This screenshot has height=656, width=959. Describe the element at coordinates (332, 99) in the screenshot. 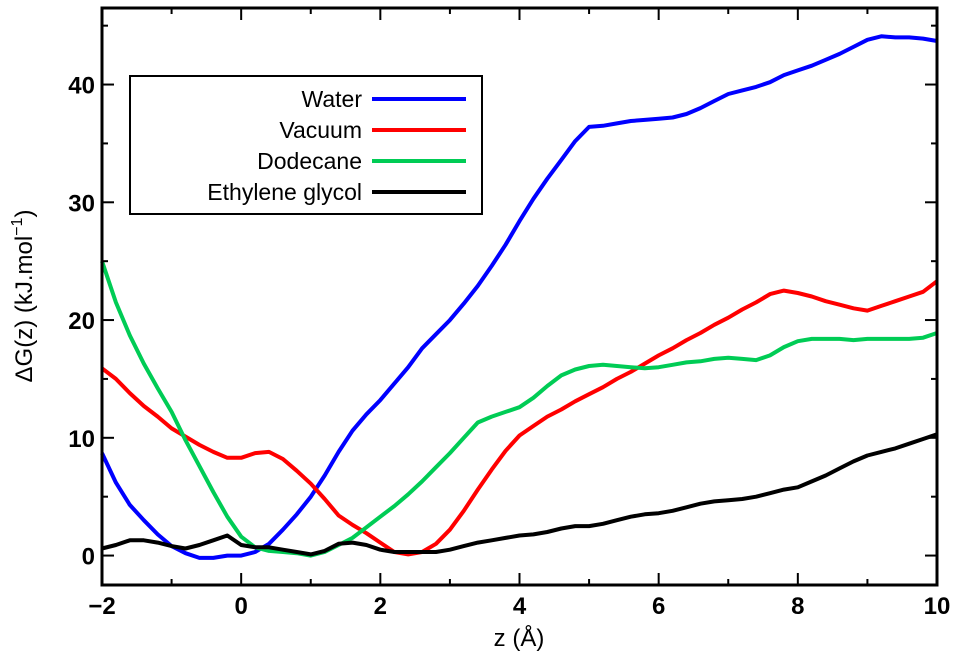

I see `legend-label-0: Water` at that location.